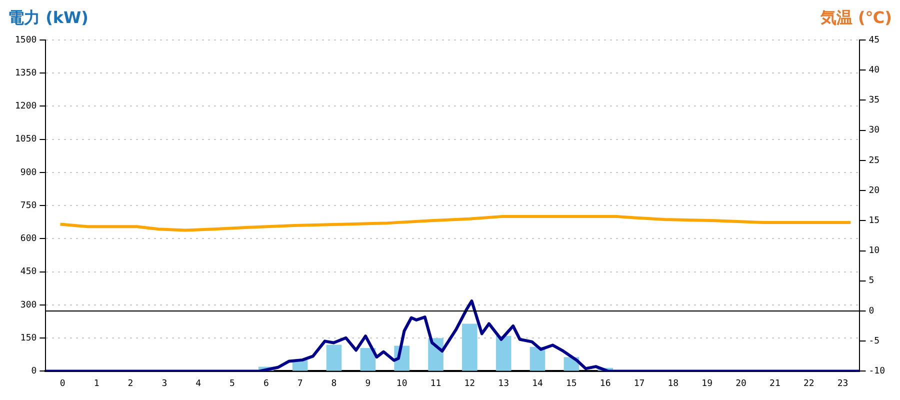 The image size is (900, 400). Describe the element at coordinates (871, 311) in the screenshot. I see `y2-tick-label: 0` at that location.